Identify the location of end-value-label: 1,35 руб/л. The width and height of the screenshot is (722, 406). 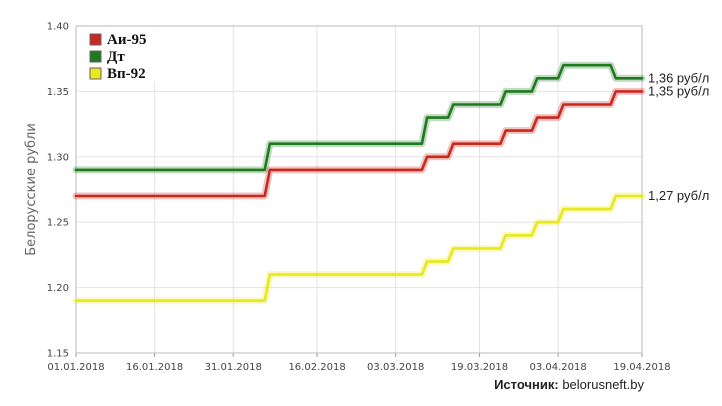
(678, 90).